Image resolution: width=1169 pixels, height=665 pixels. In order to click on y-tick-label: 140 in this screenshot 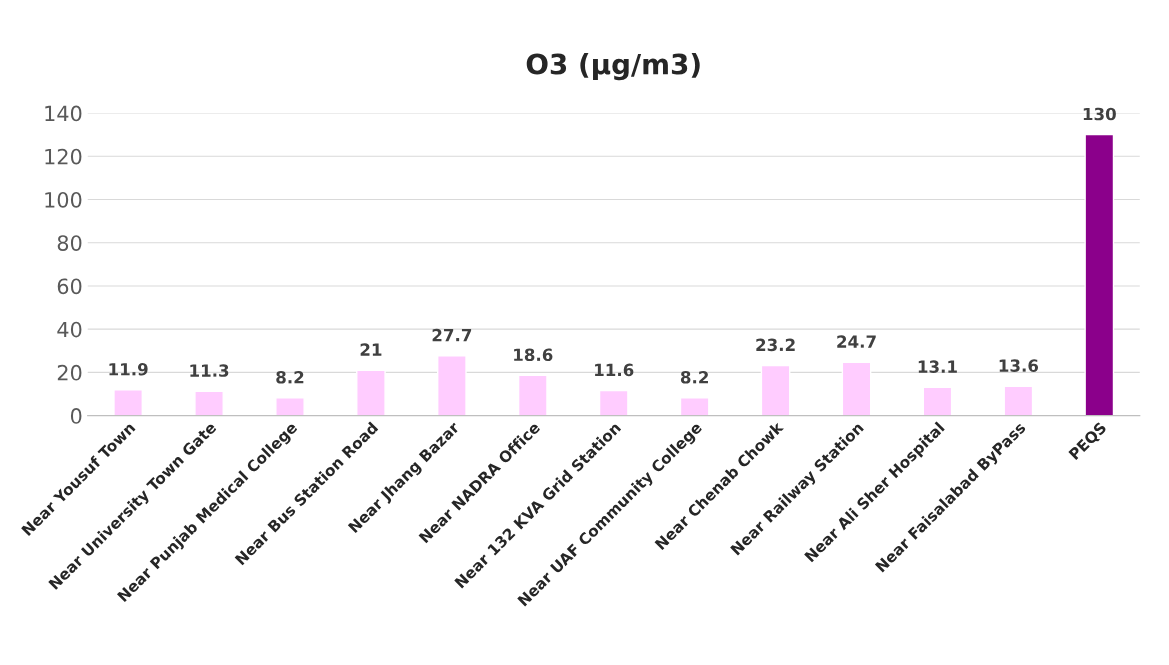, I will do `click(63, 113)`.